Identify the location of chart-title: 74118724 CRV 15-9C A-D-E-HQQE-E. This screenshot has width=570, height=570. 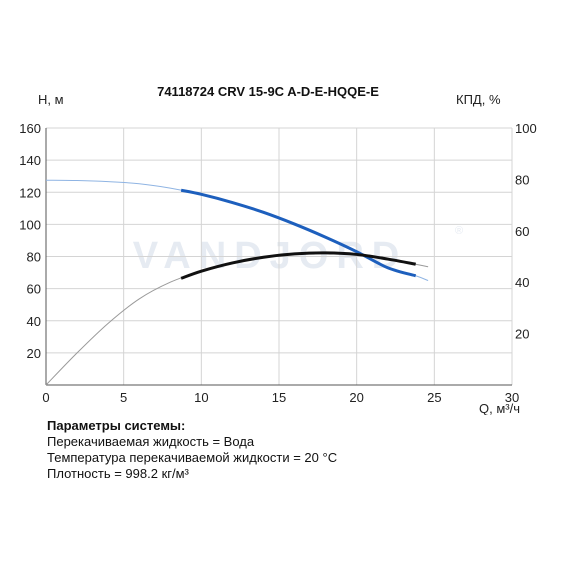
(268, 91).